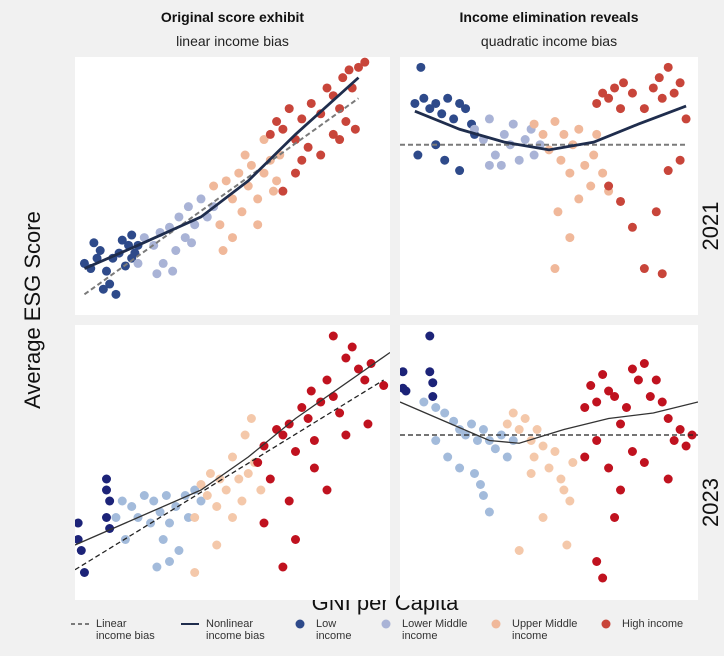 This screenshot has width=724, height=656. I want to click on trend-line, so click(232, 448).